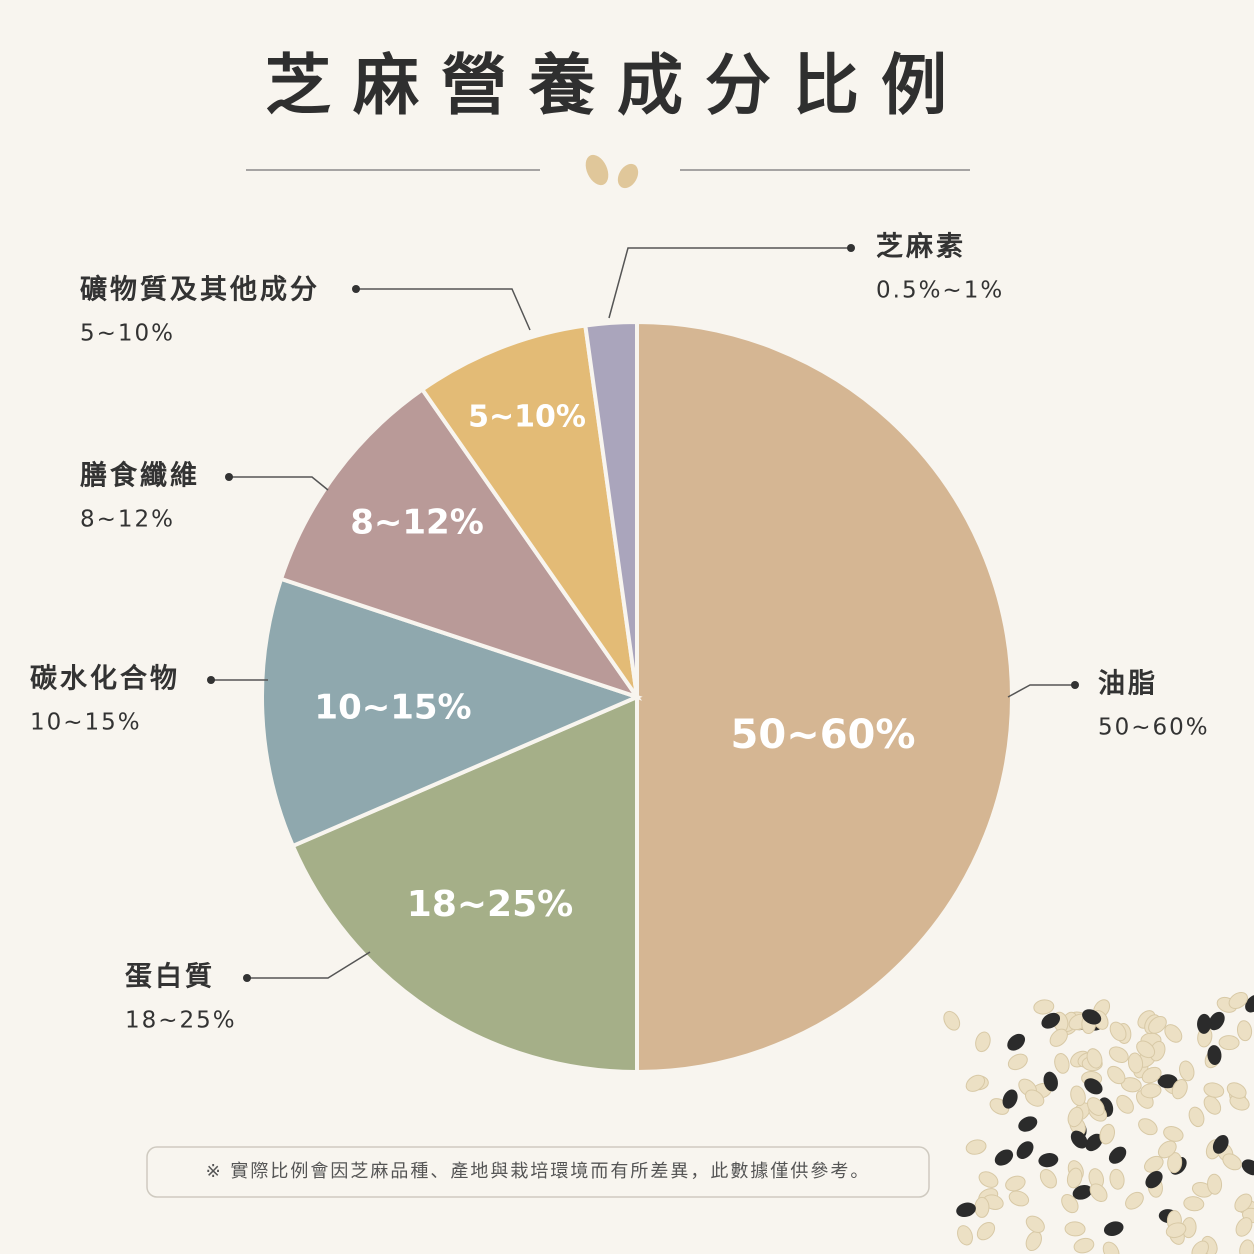 The width and height of the screenshot is (1254, 1254). What do you see at coordinates (1128, 684) in the screenshot?
I see `category-label: 油脂` at bounding box center [1128, 684].